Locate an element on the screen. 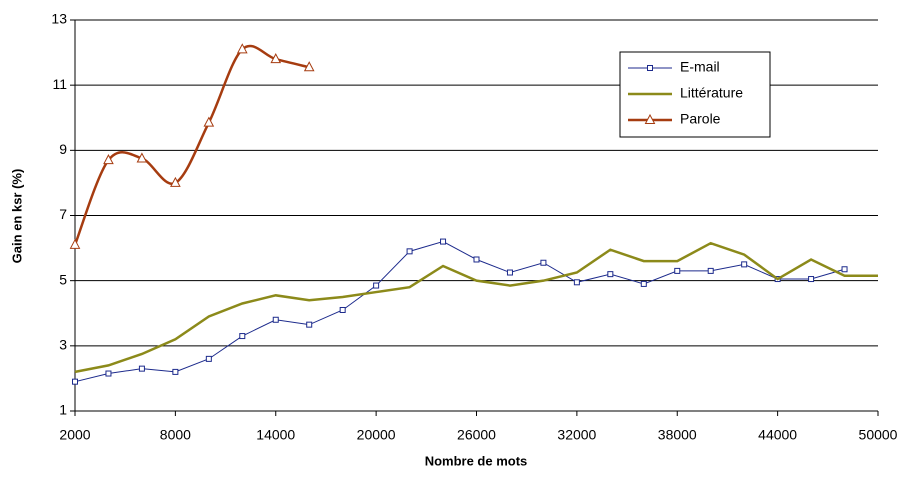 The image size is (905, 477). x-tick-label: 14000 is located at coordinates (275, 435).